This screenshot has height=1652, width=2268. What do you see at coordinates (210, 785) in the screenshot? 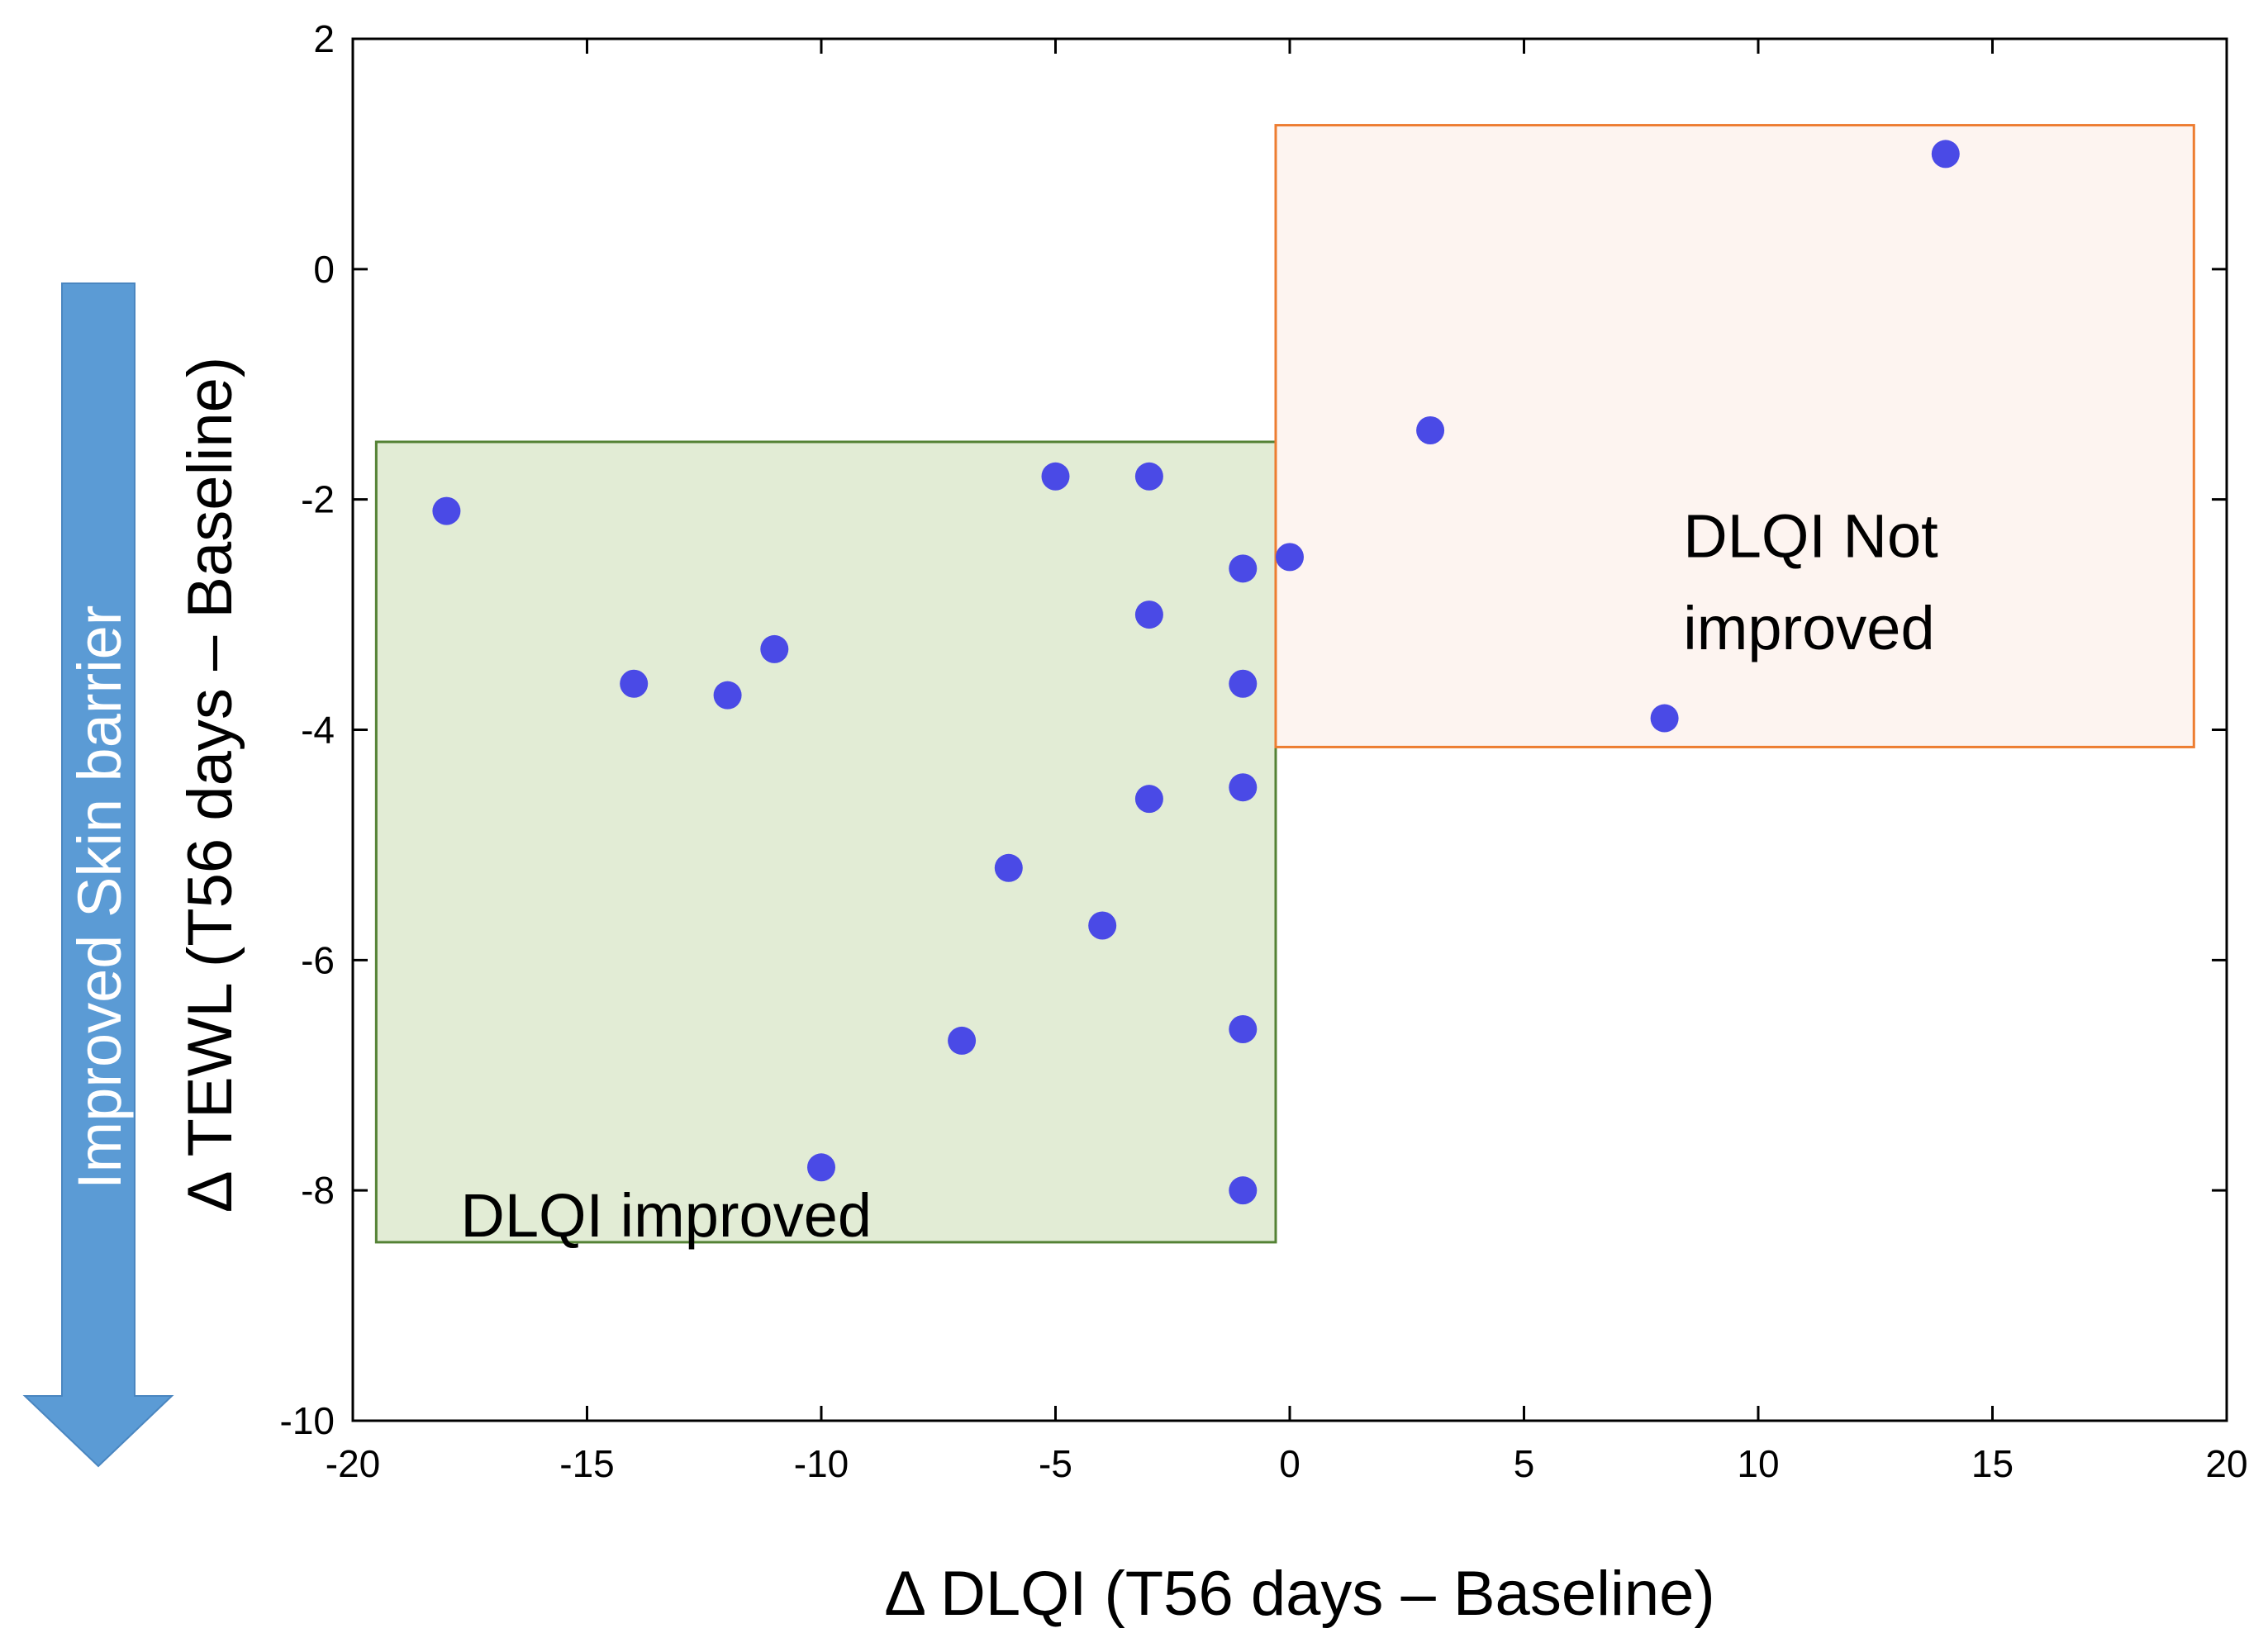
I see `y-axis-title: Δ TEWL (T56 days – Baseline)` at bounding box center [210, 785].